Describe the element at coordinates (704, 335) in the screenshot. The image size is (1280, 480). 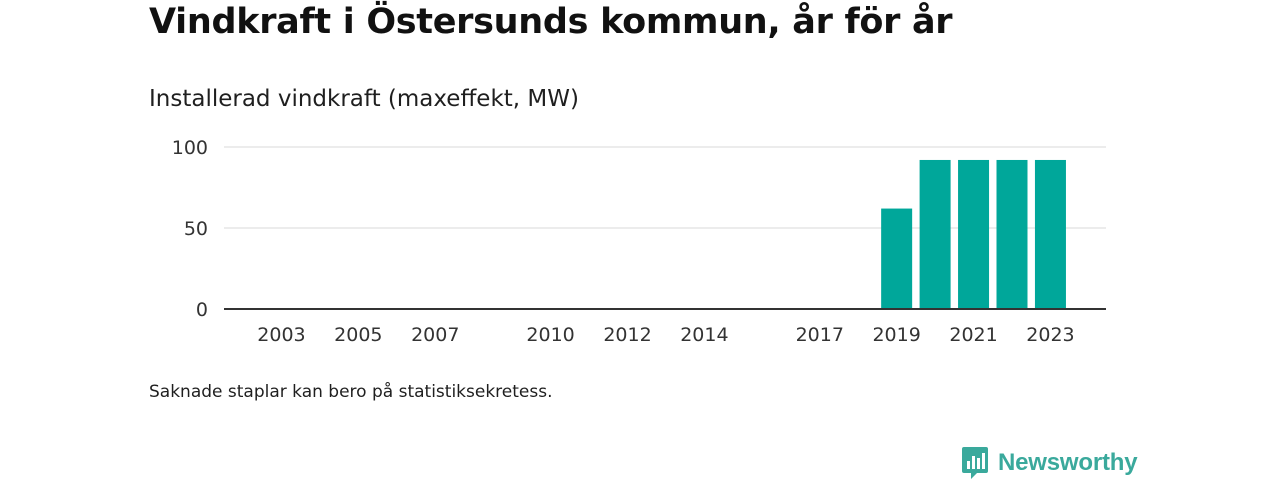
I see `x-tick-label: 2014` at that location.